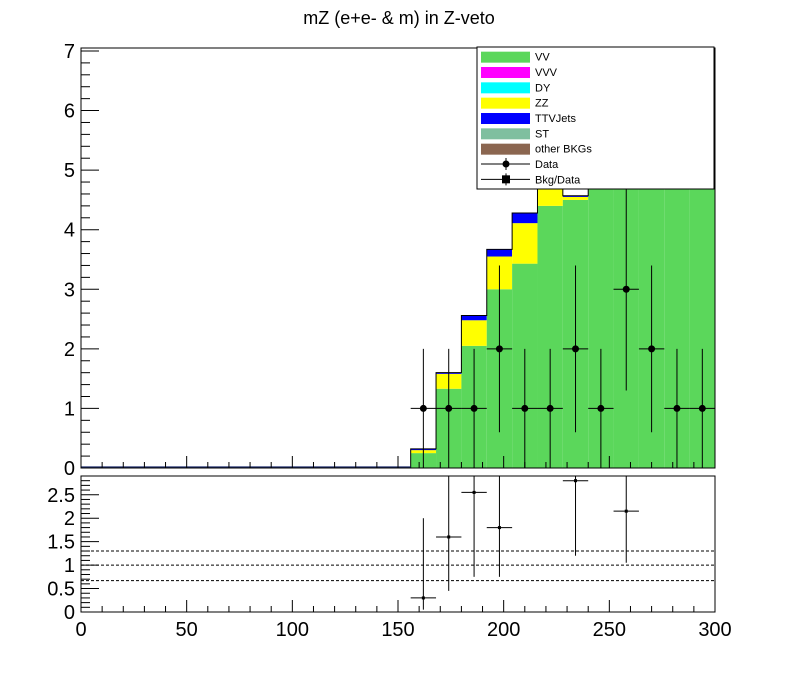  What do you see at coordinates (69, 350) in the screenshot?
I see `y-tick-label: 2` at bounding box center [69, 350].